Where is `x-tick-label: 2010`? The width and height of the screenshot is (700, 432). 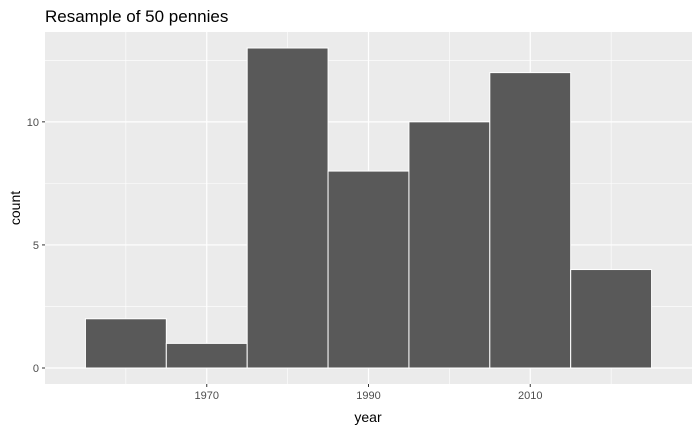 x-tick-label: 2010 is located at coordinates (530, 396).